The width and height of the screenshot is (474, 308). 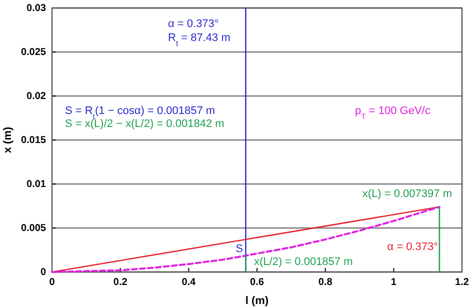 I want to click on x-tick-label: 0.4, so click(x=189, y=282).